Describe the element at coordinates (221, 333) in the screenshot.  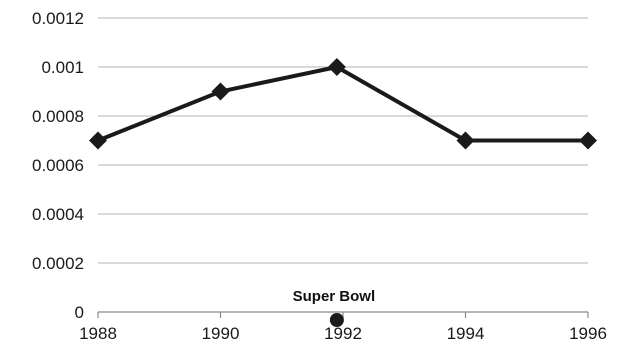
I see `x-tick-label: 1990` at that location.